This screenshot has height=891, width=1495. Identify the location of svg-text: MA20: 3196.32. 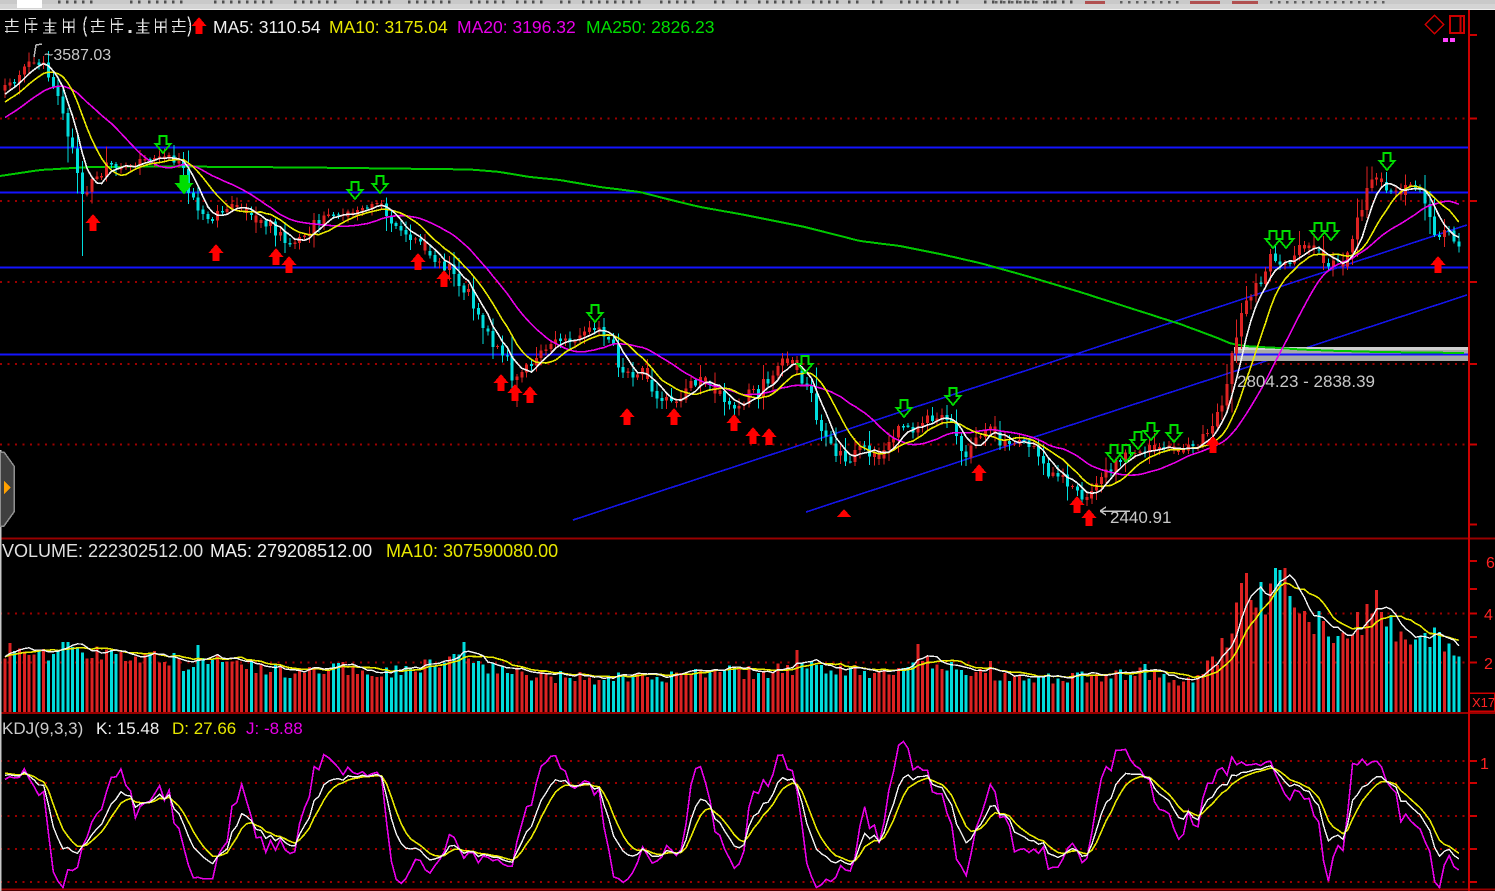
(516, 27).